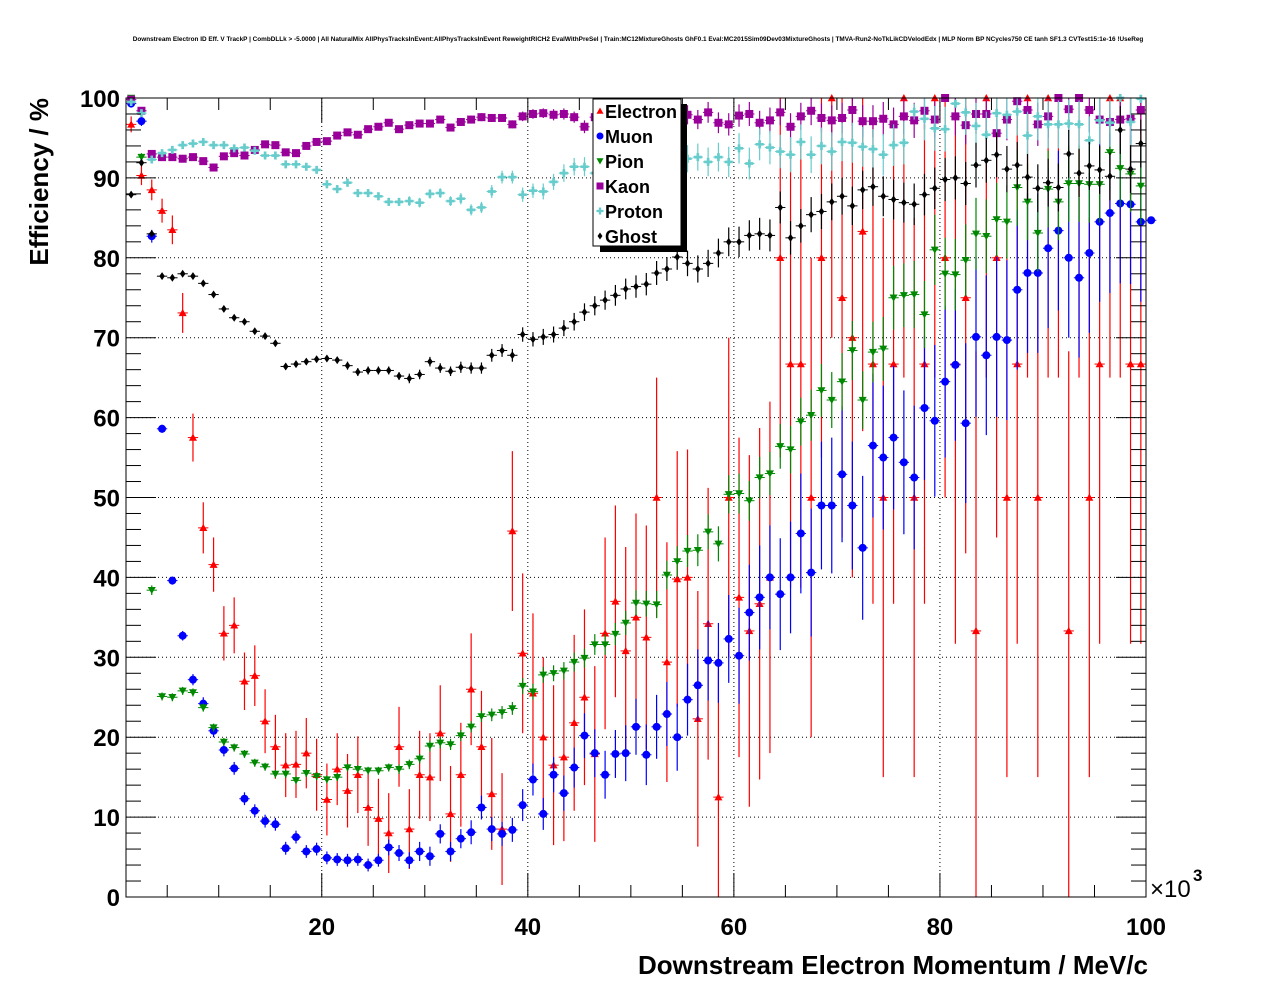  Describe the element at coordinates (600, 236) in the screenshot. I see `legend-marker-ghost` at that location.